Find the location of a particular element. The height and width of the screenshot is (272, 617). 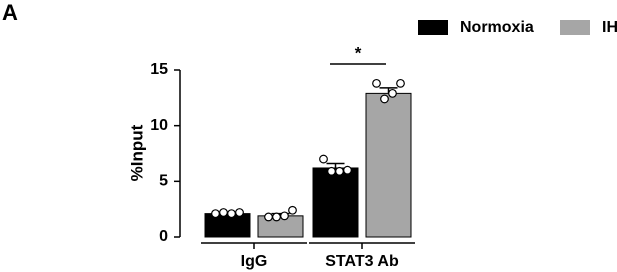

y-tick-label: 0 is located at coordinates (163, 236).